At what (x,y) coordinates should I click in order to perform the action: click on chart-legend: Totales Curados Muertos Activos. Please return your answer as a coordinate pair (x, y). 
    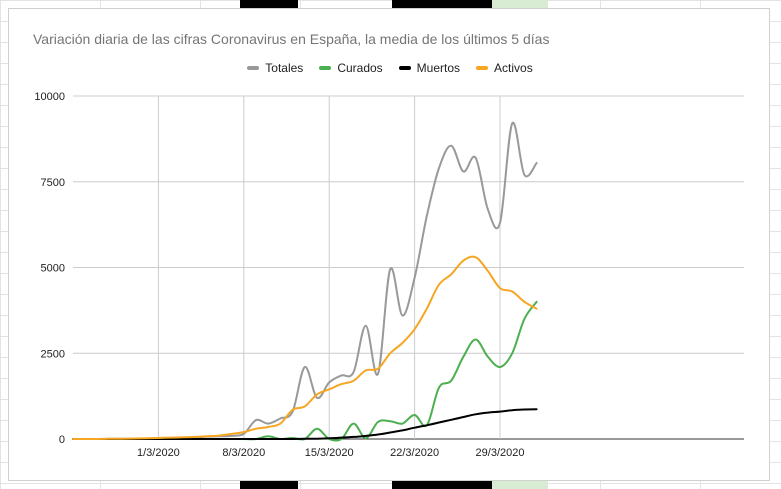
    Looking at the image, I should click on (390, 68).